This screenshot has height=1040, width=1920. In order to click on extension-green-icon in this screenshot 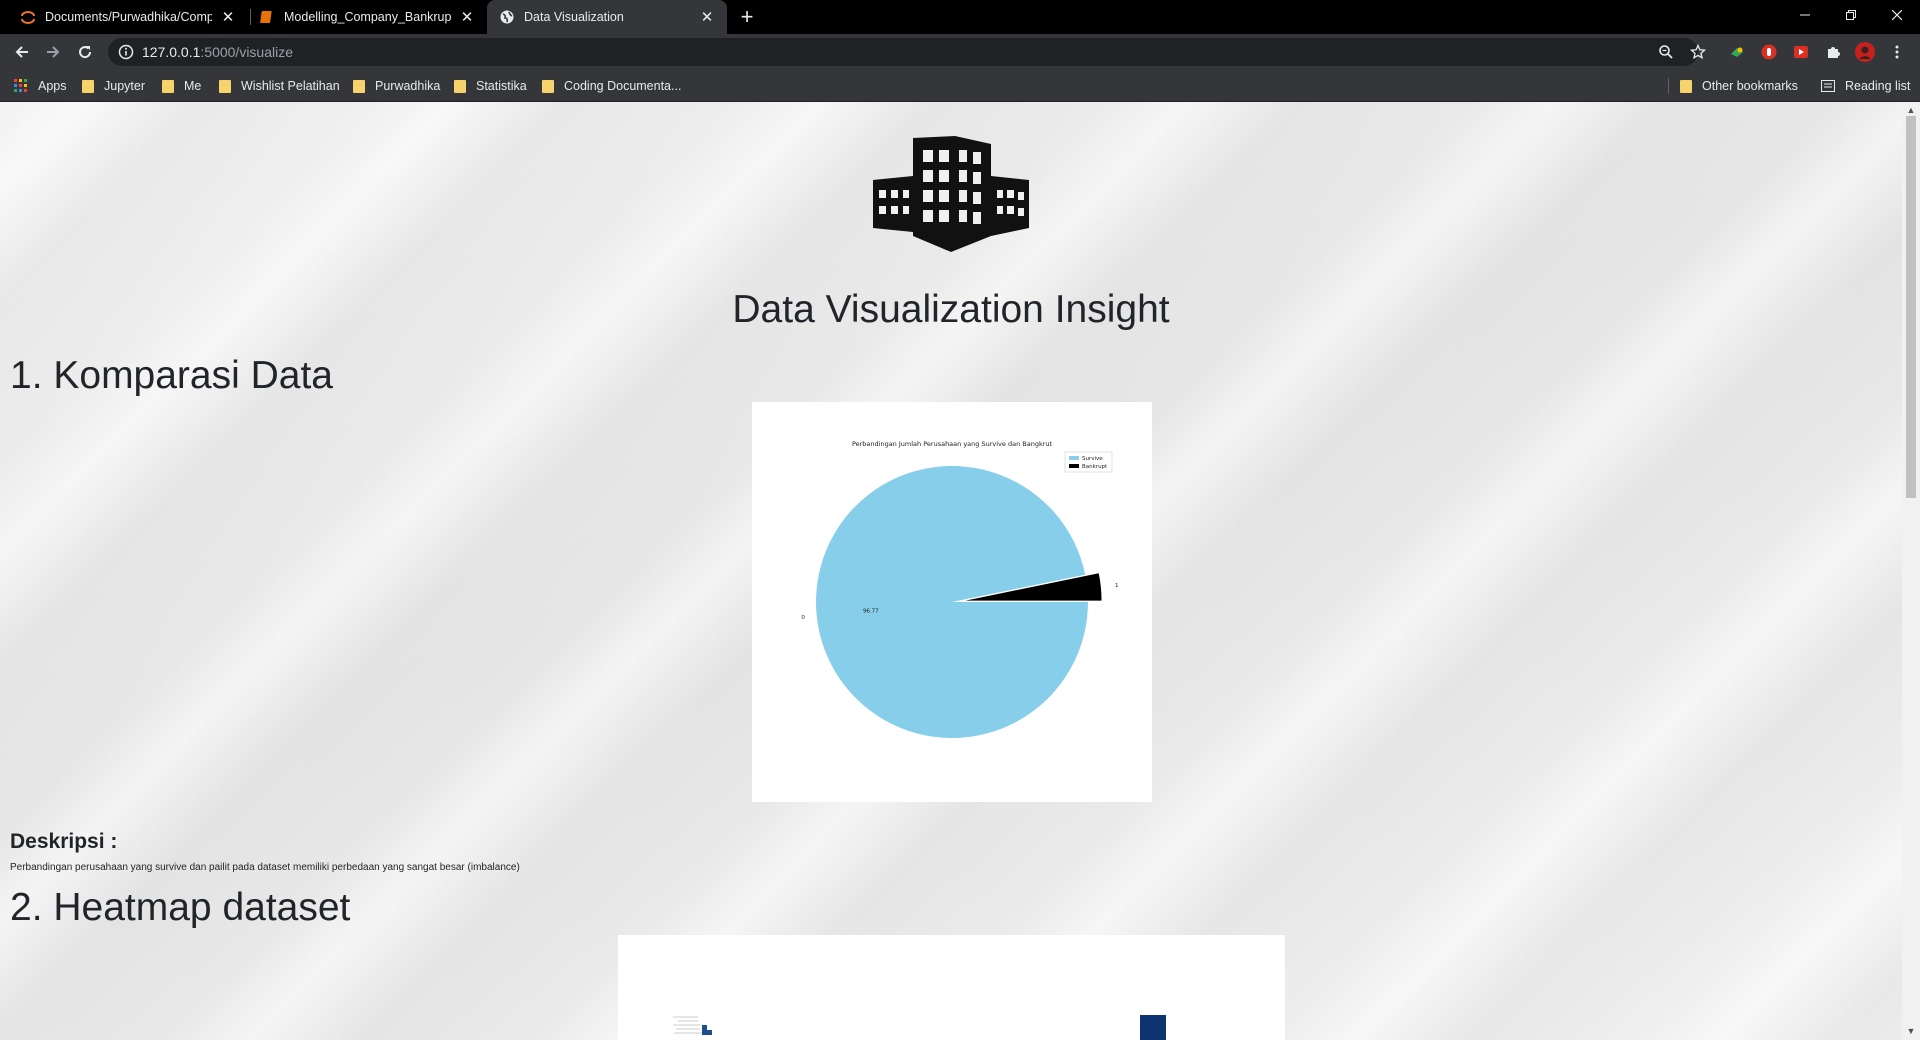, I will do `click(1737, 52)`.